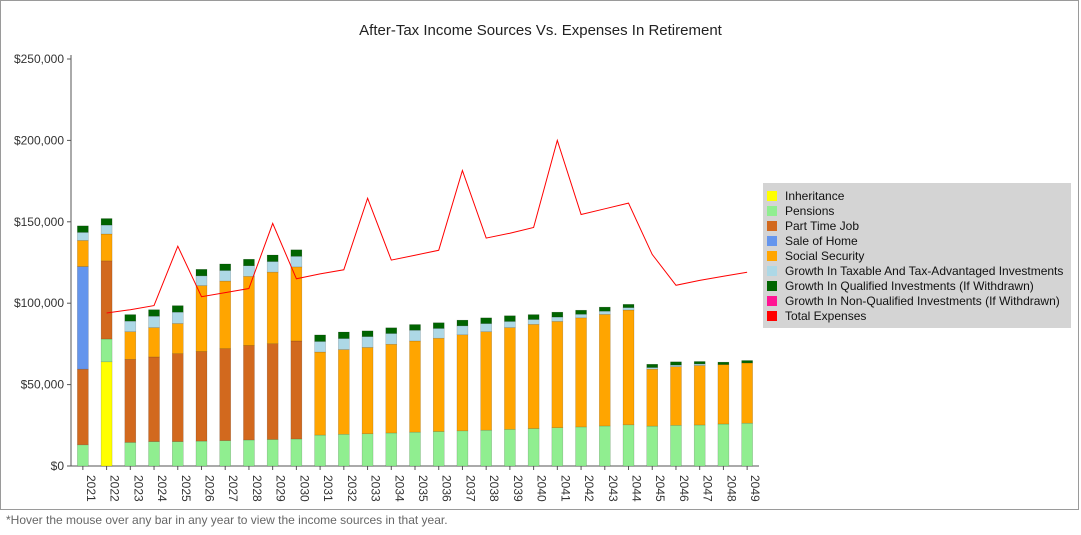 This screenshot has width=1081, height=535. What do you see at coordinates (613, 488) in the screenshot?
I see `x-tick-label: 2043` at bounding box center [613, 488].